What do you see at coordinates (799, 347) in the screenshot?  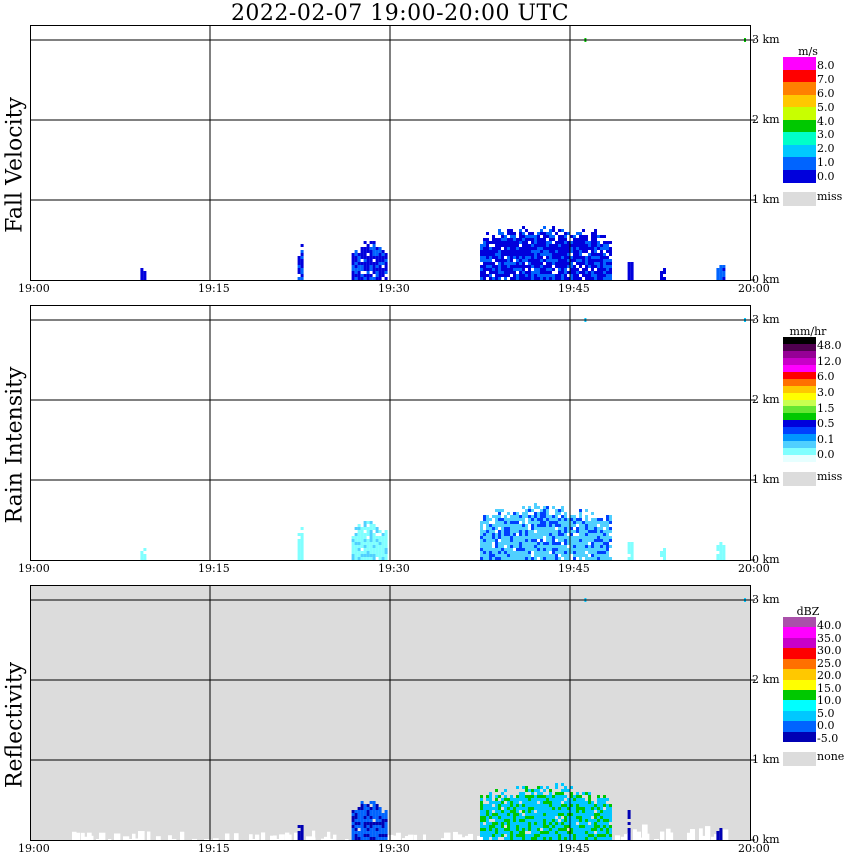 I see `colorbar-swatch` at bounding box center [799, 347].